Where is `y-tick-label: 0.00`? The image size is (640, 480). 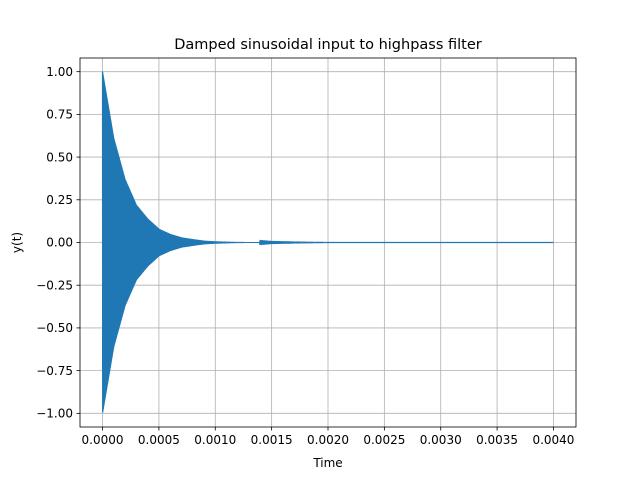
y-tick-label: 0.00 is located at coordinates (59, 243).